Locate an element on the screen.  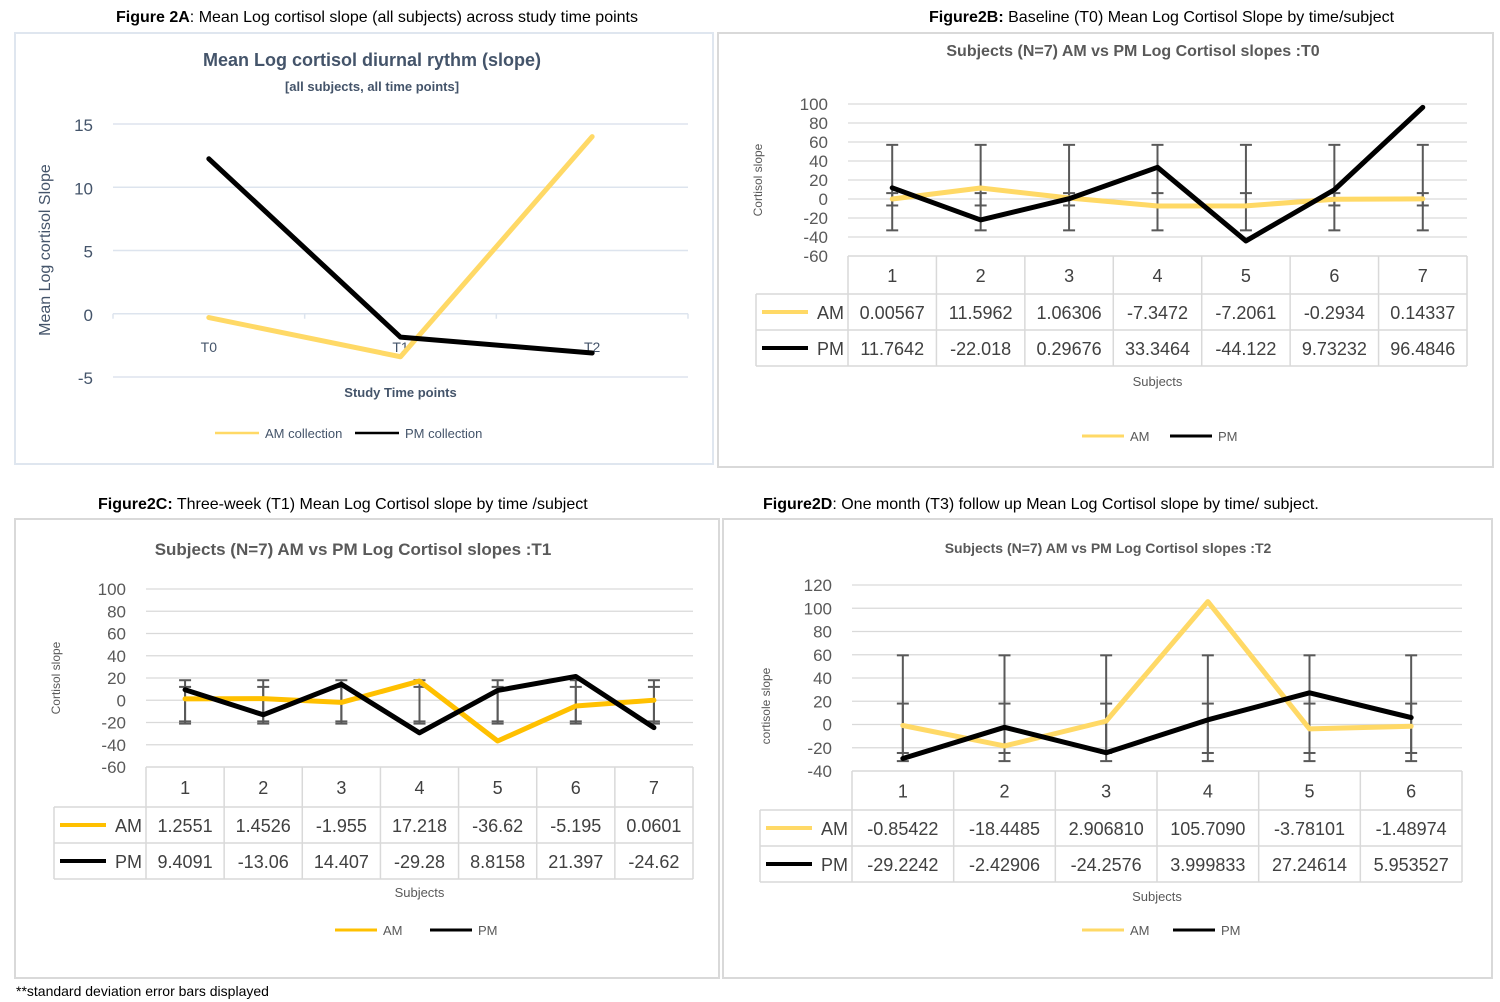
fig2d-x-category-label: 4 is located at coordinates (1208, 792).